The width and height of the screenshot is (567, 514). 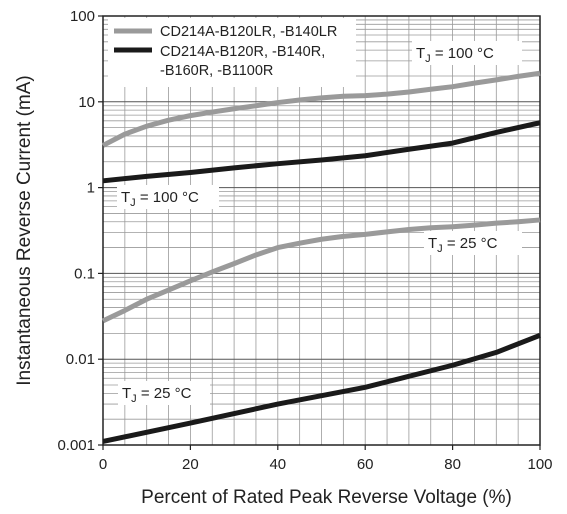 What do you see at coordinates (91, 188) in the screenshot?
I see `y-tick-label: 1` at bounding box center [91, 188].